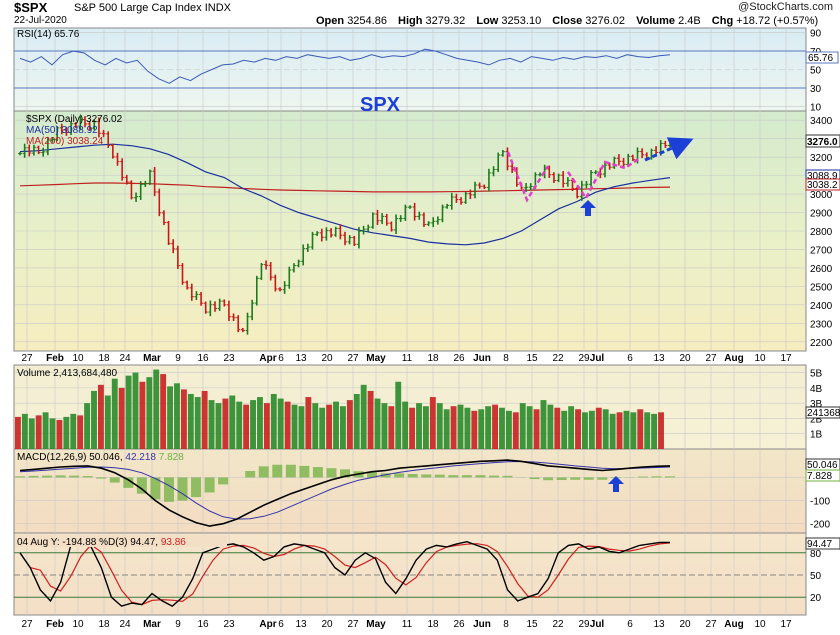 The height and width of the screenshot is (635, 840). What do you see at coordinates (459, 624) in the screenshot?
I see `x-tick-label: 26` at bounding box center [459, 624].